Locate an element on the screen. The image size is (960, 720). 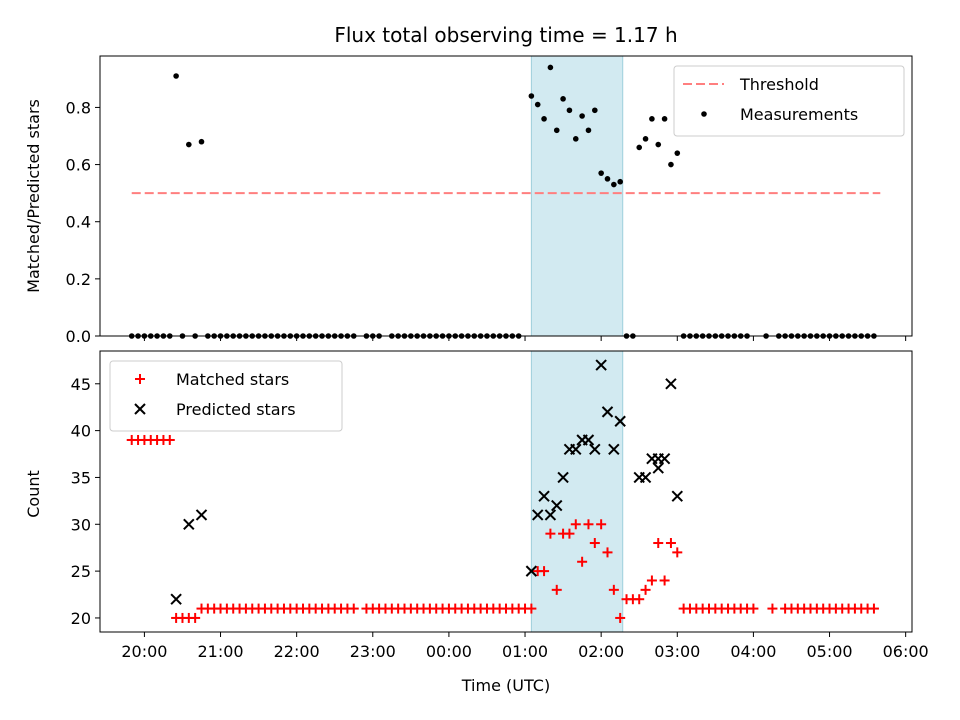
y-tick-label: 25 is located at coordinates (81, 571).